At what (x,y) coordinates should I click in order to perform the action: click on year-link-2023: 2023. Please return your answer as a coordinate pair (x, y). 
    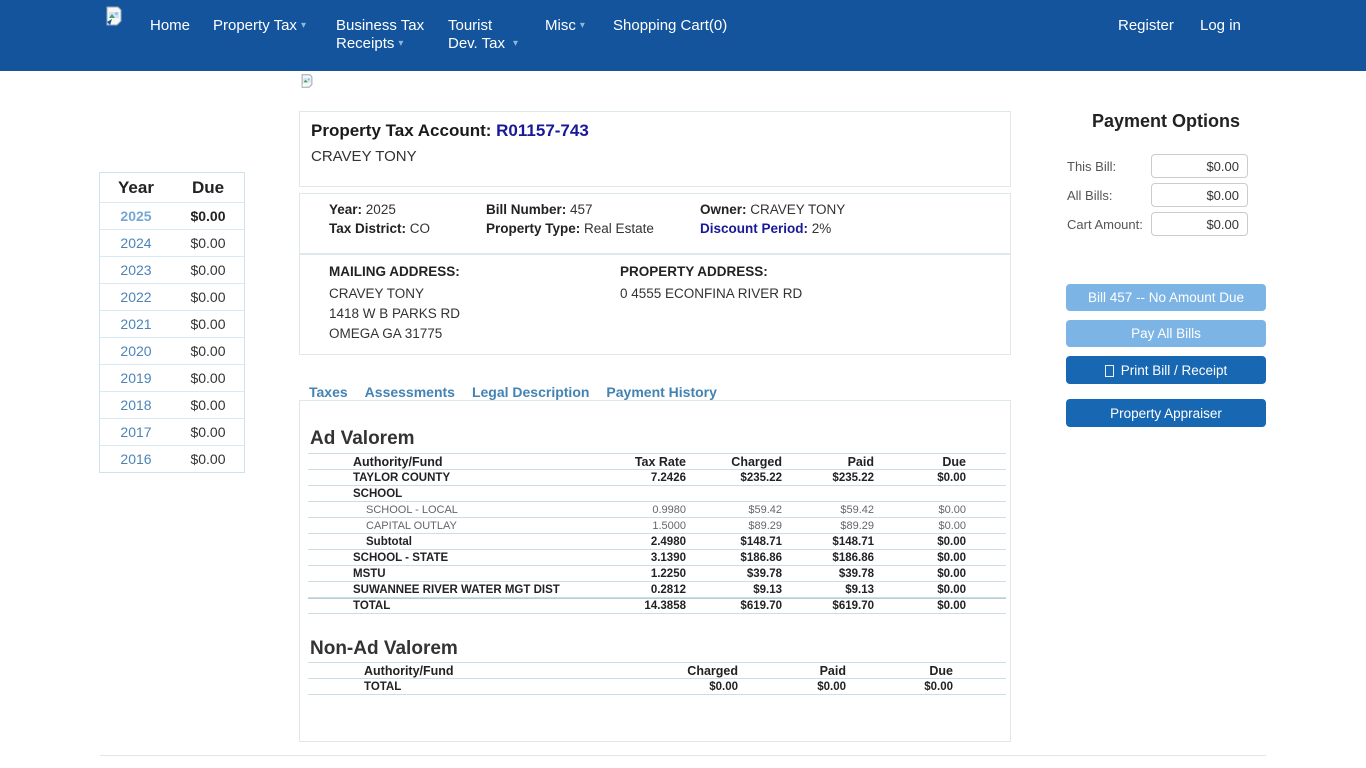
    Looking at the image, I should click on (136, 270).